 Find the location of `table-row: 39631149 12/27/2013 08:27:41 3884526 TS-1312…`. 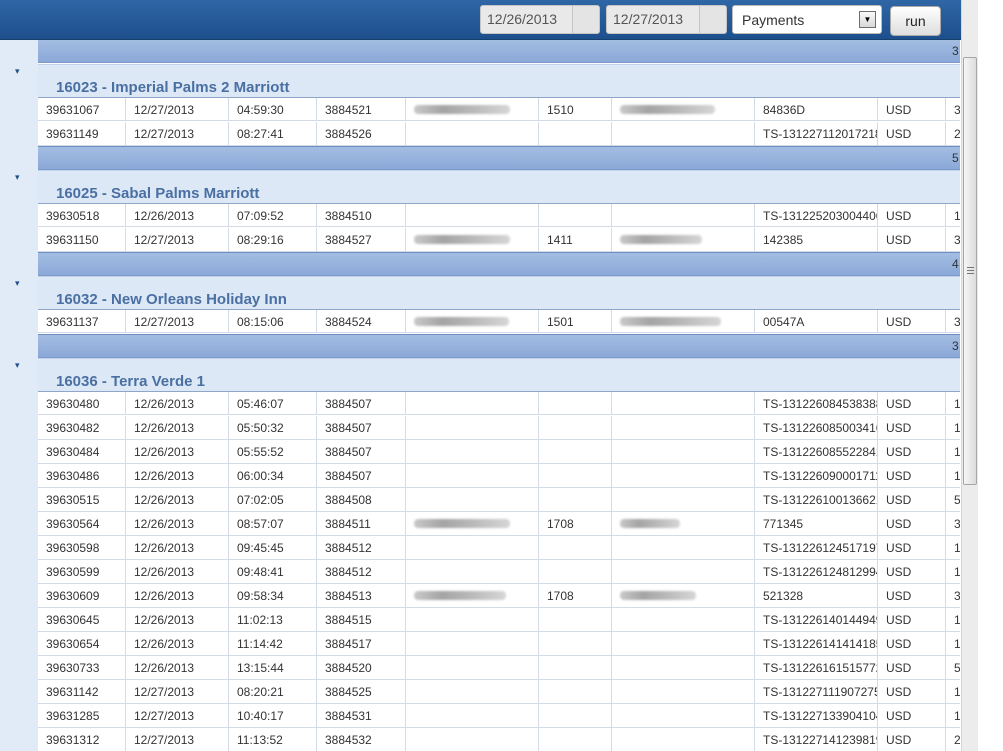

table-row: 39631149 12/27/2013 08:27:41 3884526 TS-1312… is located at coordinates (499, 134).